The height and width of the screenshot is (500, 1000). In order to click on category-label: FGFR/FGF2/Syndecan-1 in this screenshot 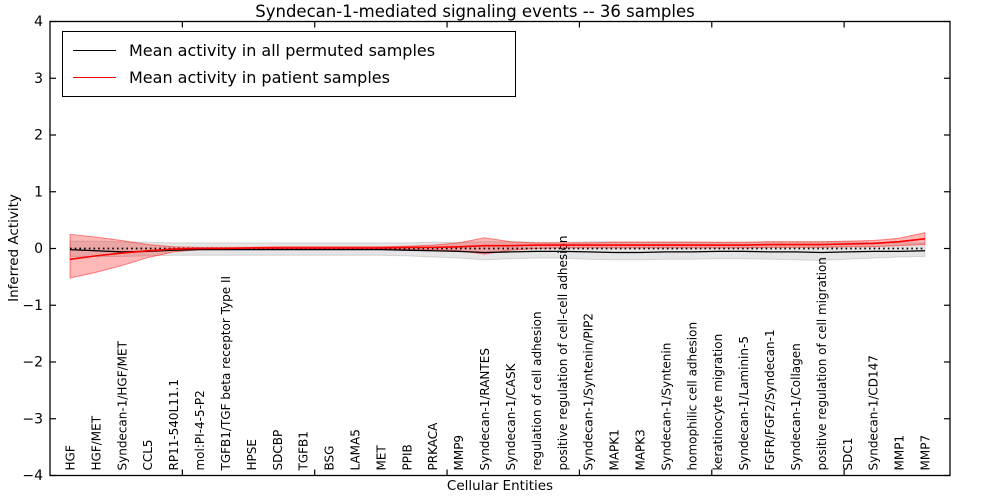, I will do `click(770, 399)`.